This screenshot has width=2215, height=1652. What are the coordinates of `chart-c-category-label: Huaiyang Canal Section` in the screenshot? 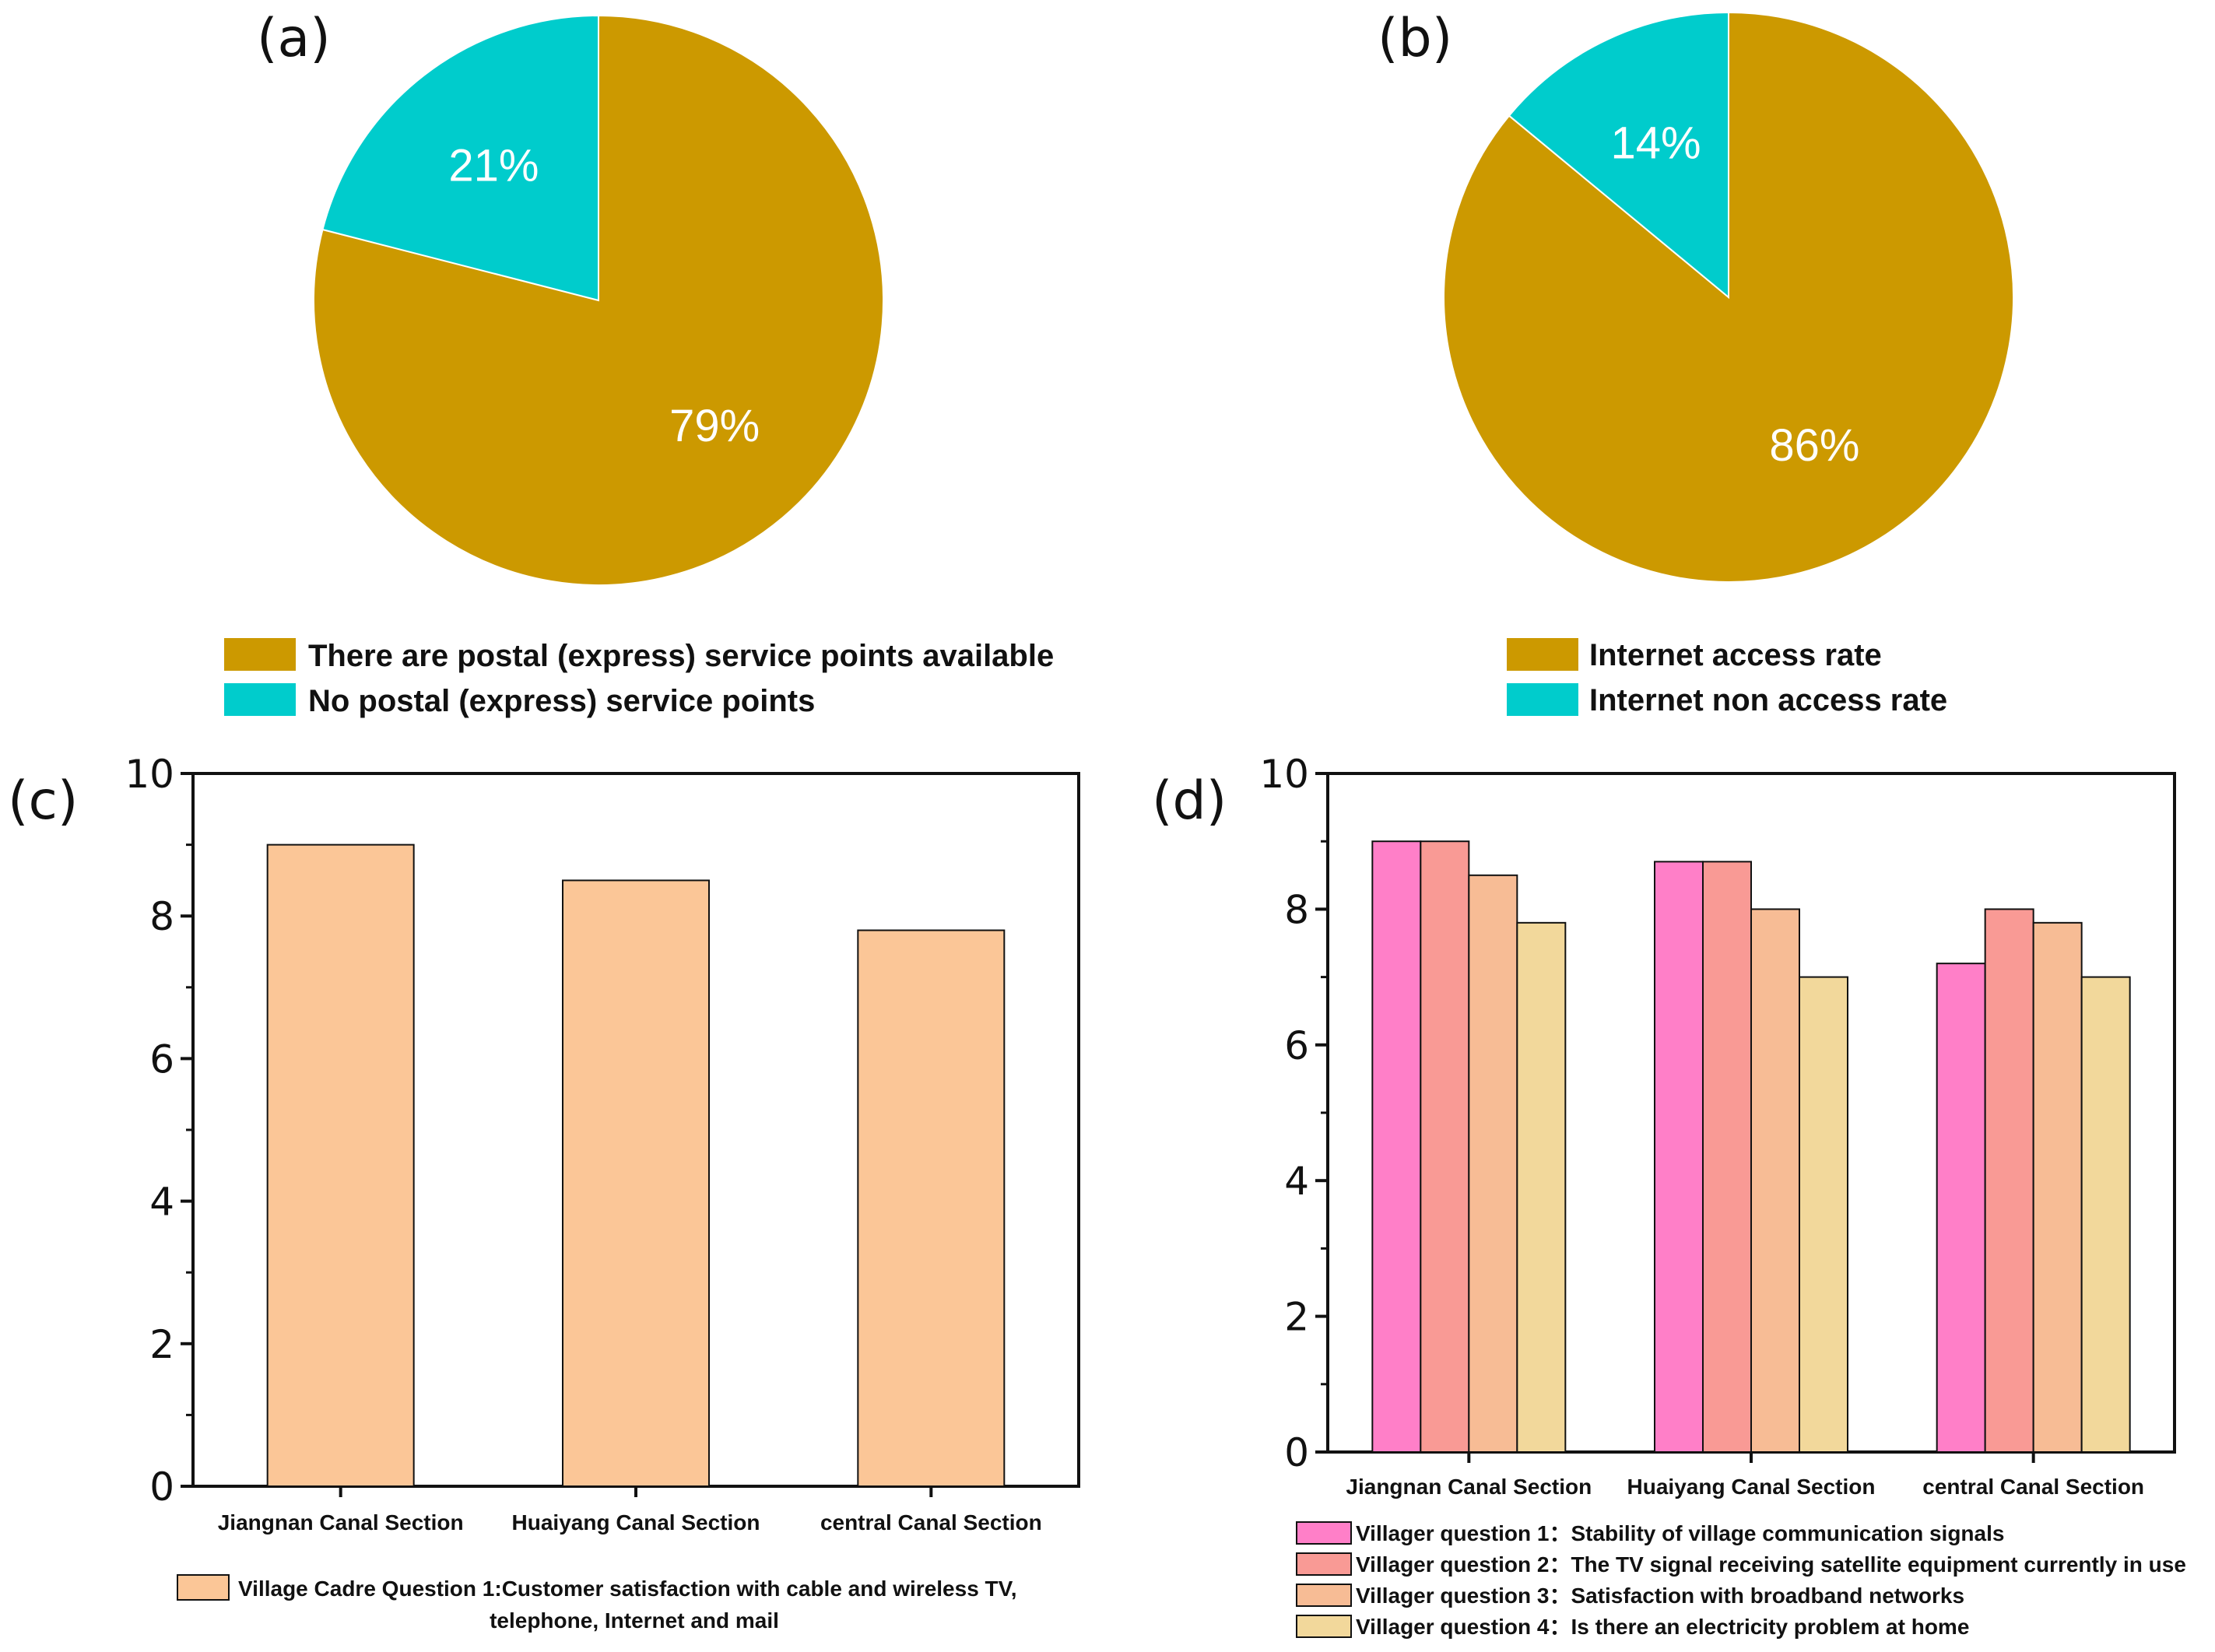 It's located at (636, 1522).